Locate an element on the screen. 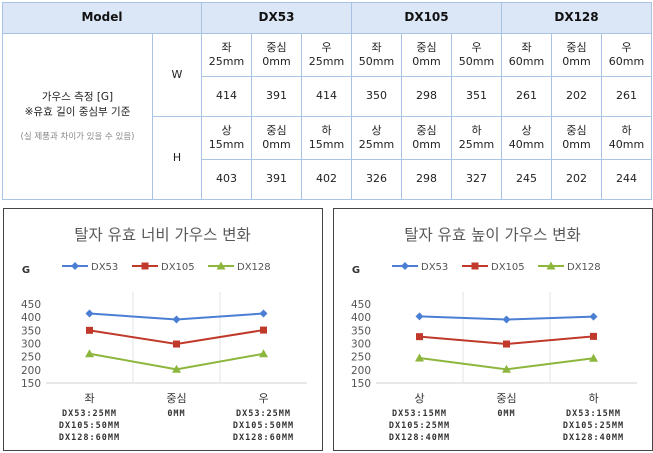 This screenshot has width=653, height=453. y-axis-label: G is located at coordinates (26, 270).